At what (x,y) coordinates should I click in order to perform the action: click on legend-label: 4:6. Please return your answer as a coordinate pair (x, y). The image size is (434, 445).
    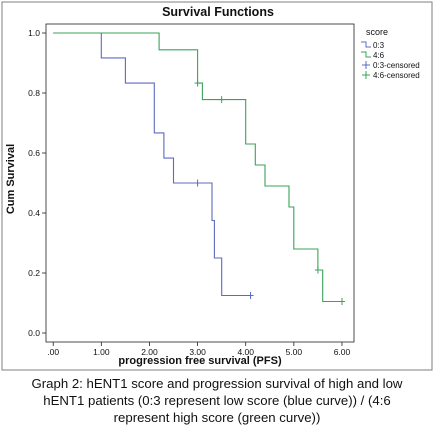
    Looking at the image, I should click on (379, 55).